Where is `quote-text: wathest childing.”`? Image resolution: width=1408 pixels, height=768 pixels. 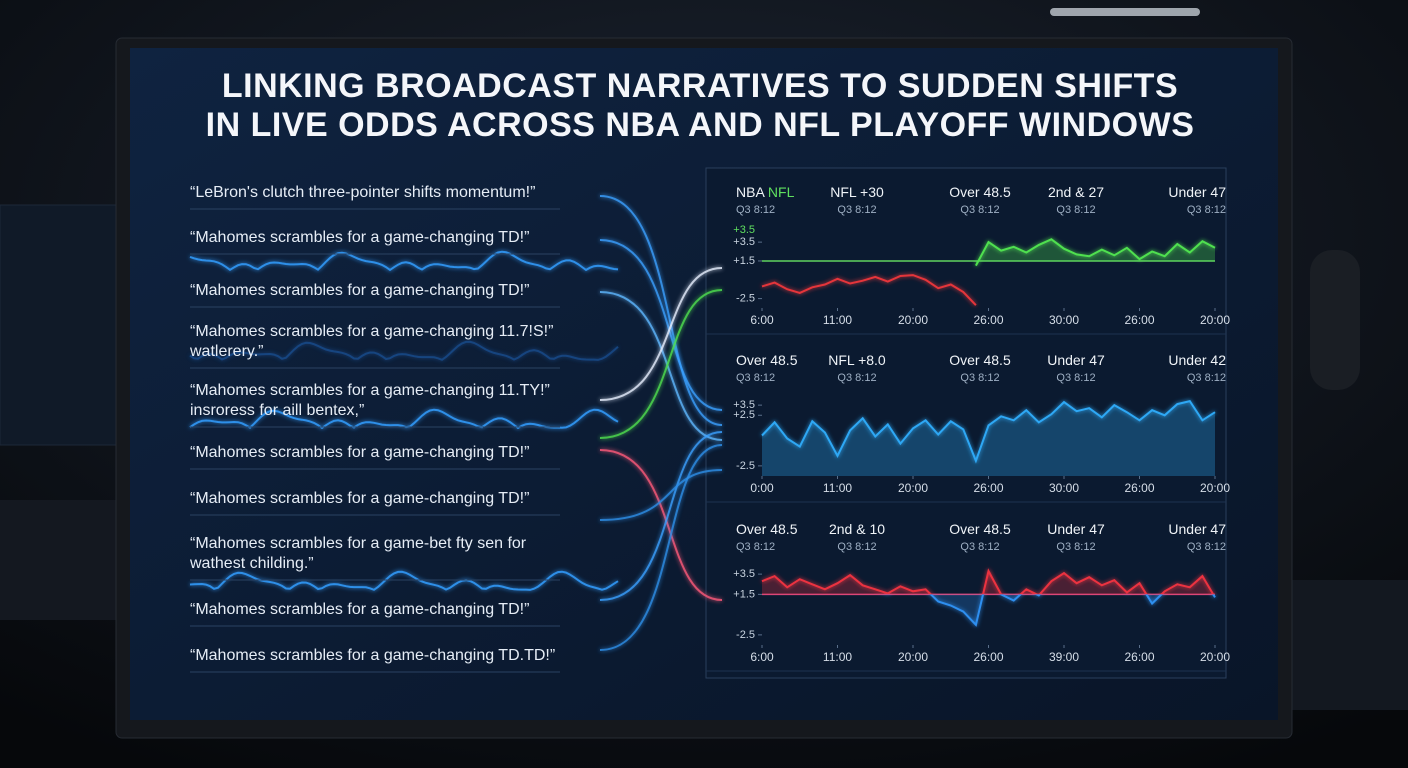
quote-text: wathest childing.” is located at coordinates (251, 563).